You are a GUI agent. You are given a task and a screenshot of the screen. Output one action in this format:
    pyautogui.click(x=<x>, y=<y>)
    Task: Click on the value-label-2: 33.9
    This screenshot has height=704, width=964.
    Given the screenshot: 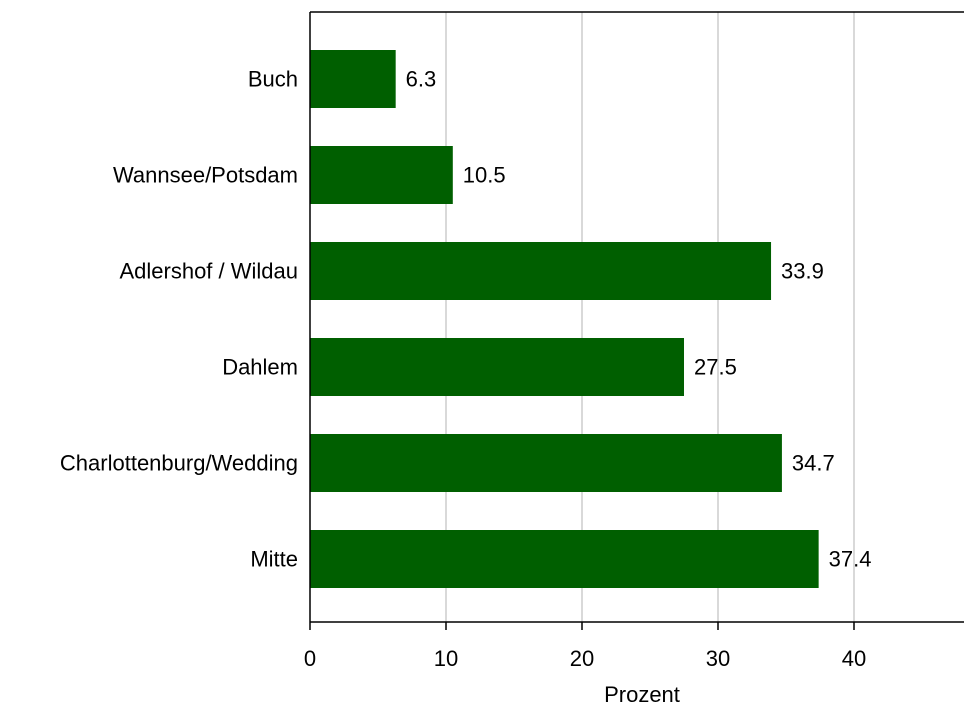 What is the action you would take?
    pyautogui.click(x=802, y=271)
    